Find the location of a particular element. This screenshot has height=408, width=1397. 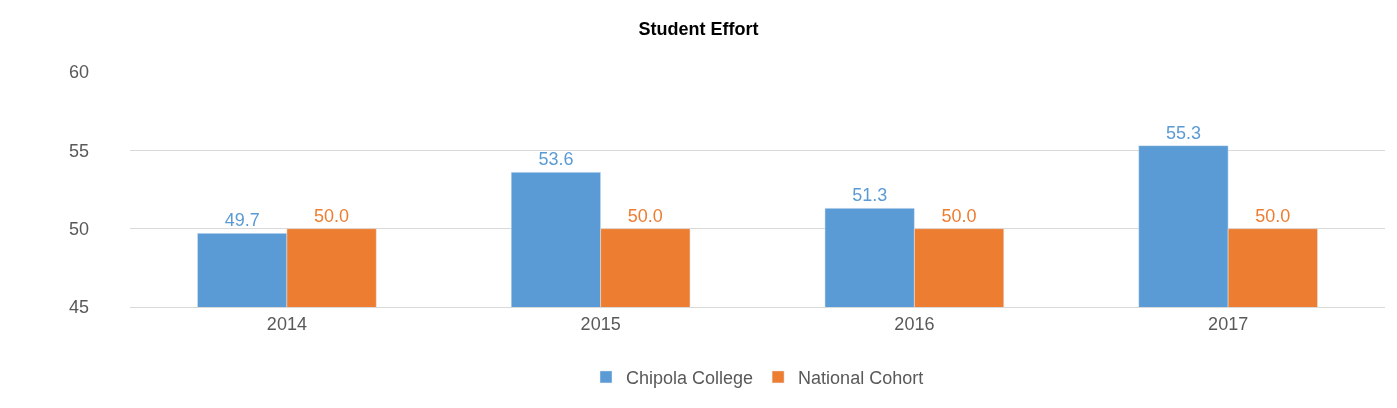

x-tick-label: 2015 is located at coordinates (600, 323).